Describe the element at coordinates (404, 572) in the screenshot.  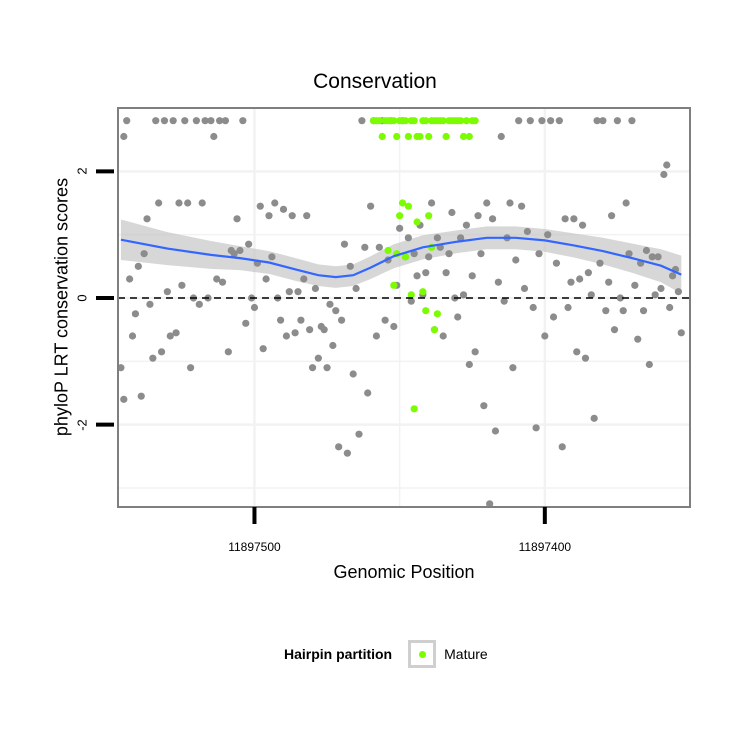
I see `x-axis-label: Genomic Position` at that location.